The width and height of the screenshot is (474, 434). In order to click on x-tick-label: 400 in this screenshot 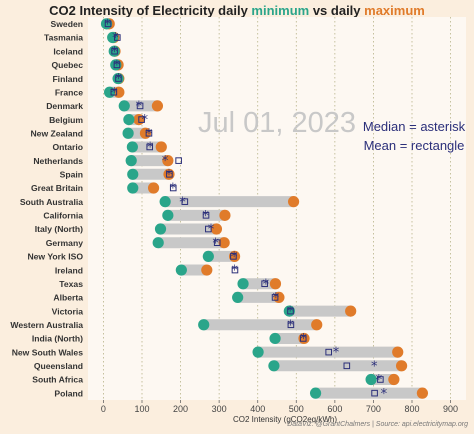, I will do `click(257, 409)`.